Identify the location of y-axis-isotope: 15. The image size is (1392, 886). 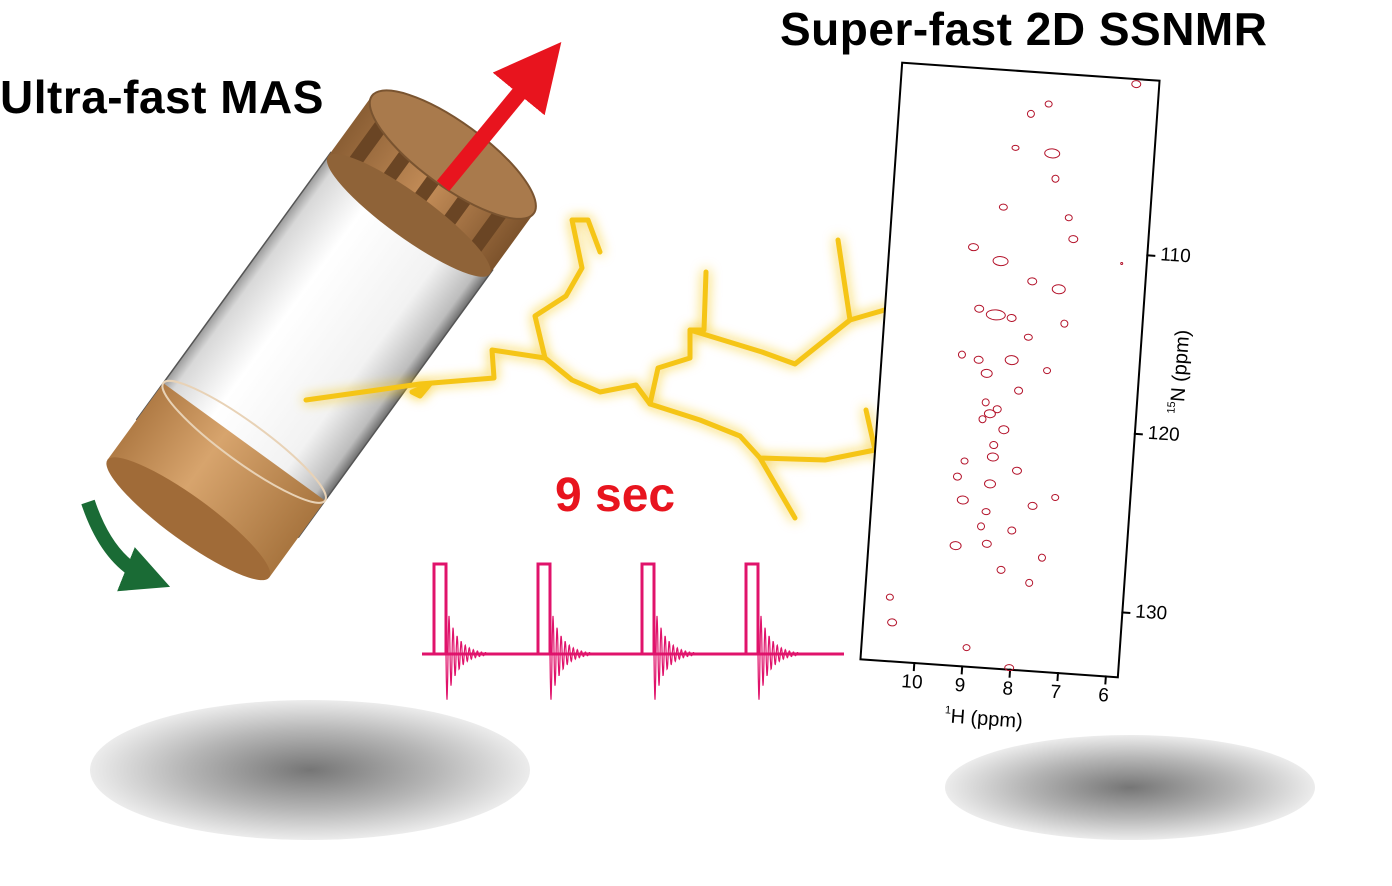
(1172, 407).